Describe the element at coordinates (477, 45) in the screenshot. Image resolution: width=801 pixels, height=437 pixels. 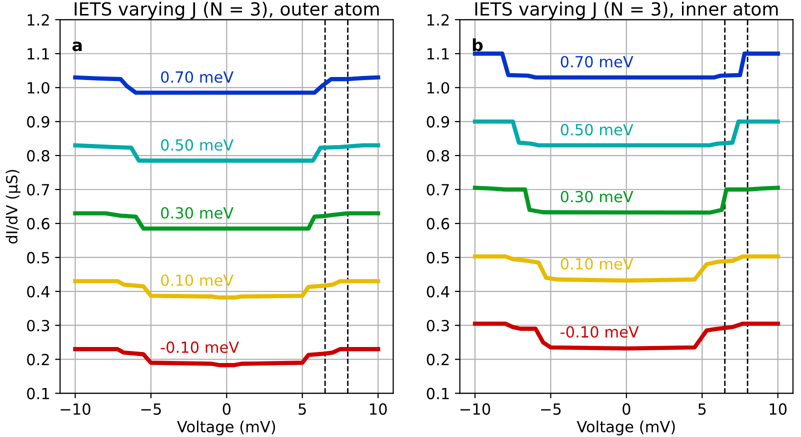
I see `annotation: b` at that location.